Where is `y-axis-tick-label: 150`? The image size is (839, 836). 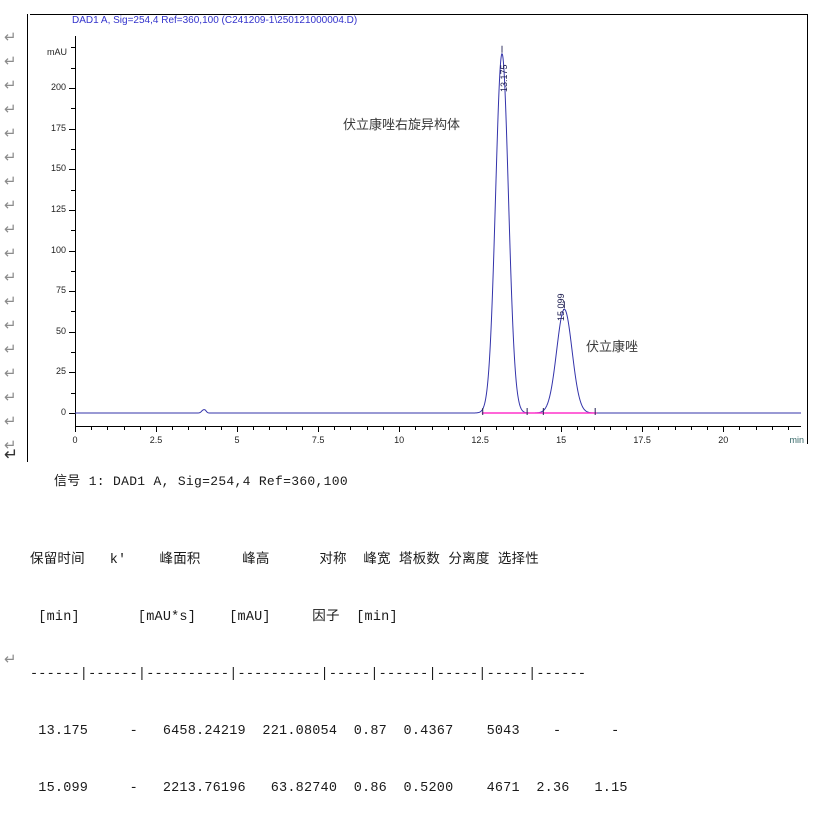
y-axis-tick-label: 150 is located at coordinates (58, 168).